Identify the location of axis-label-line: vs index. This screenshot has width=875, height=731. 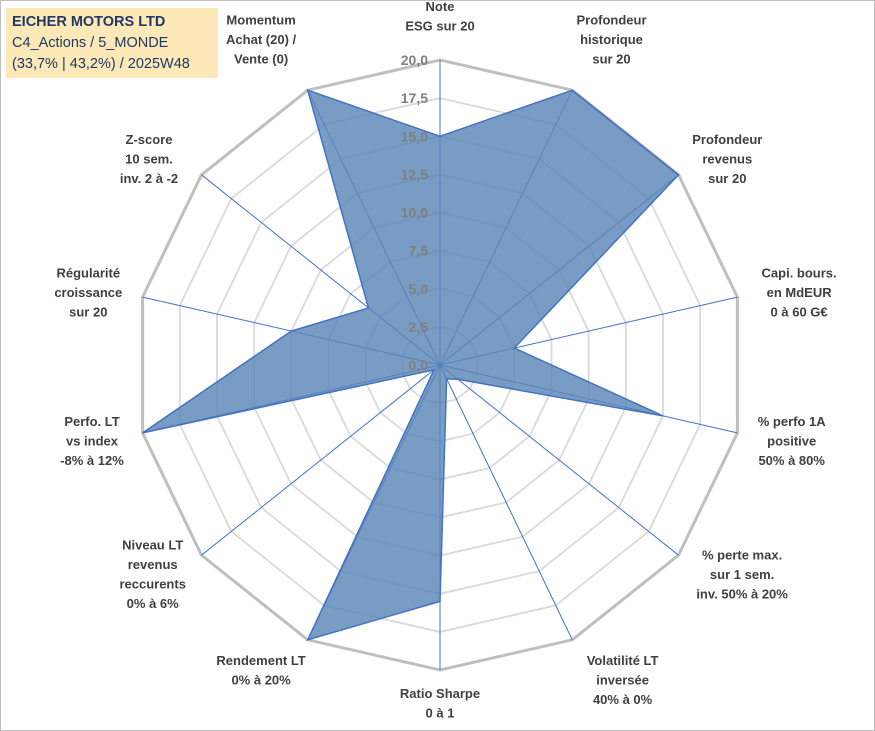
(92, 440).